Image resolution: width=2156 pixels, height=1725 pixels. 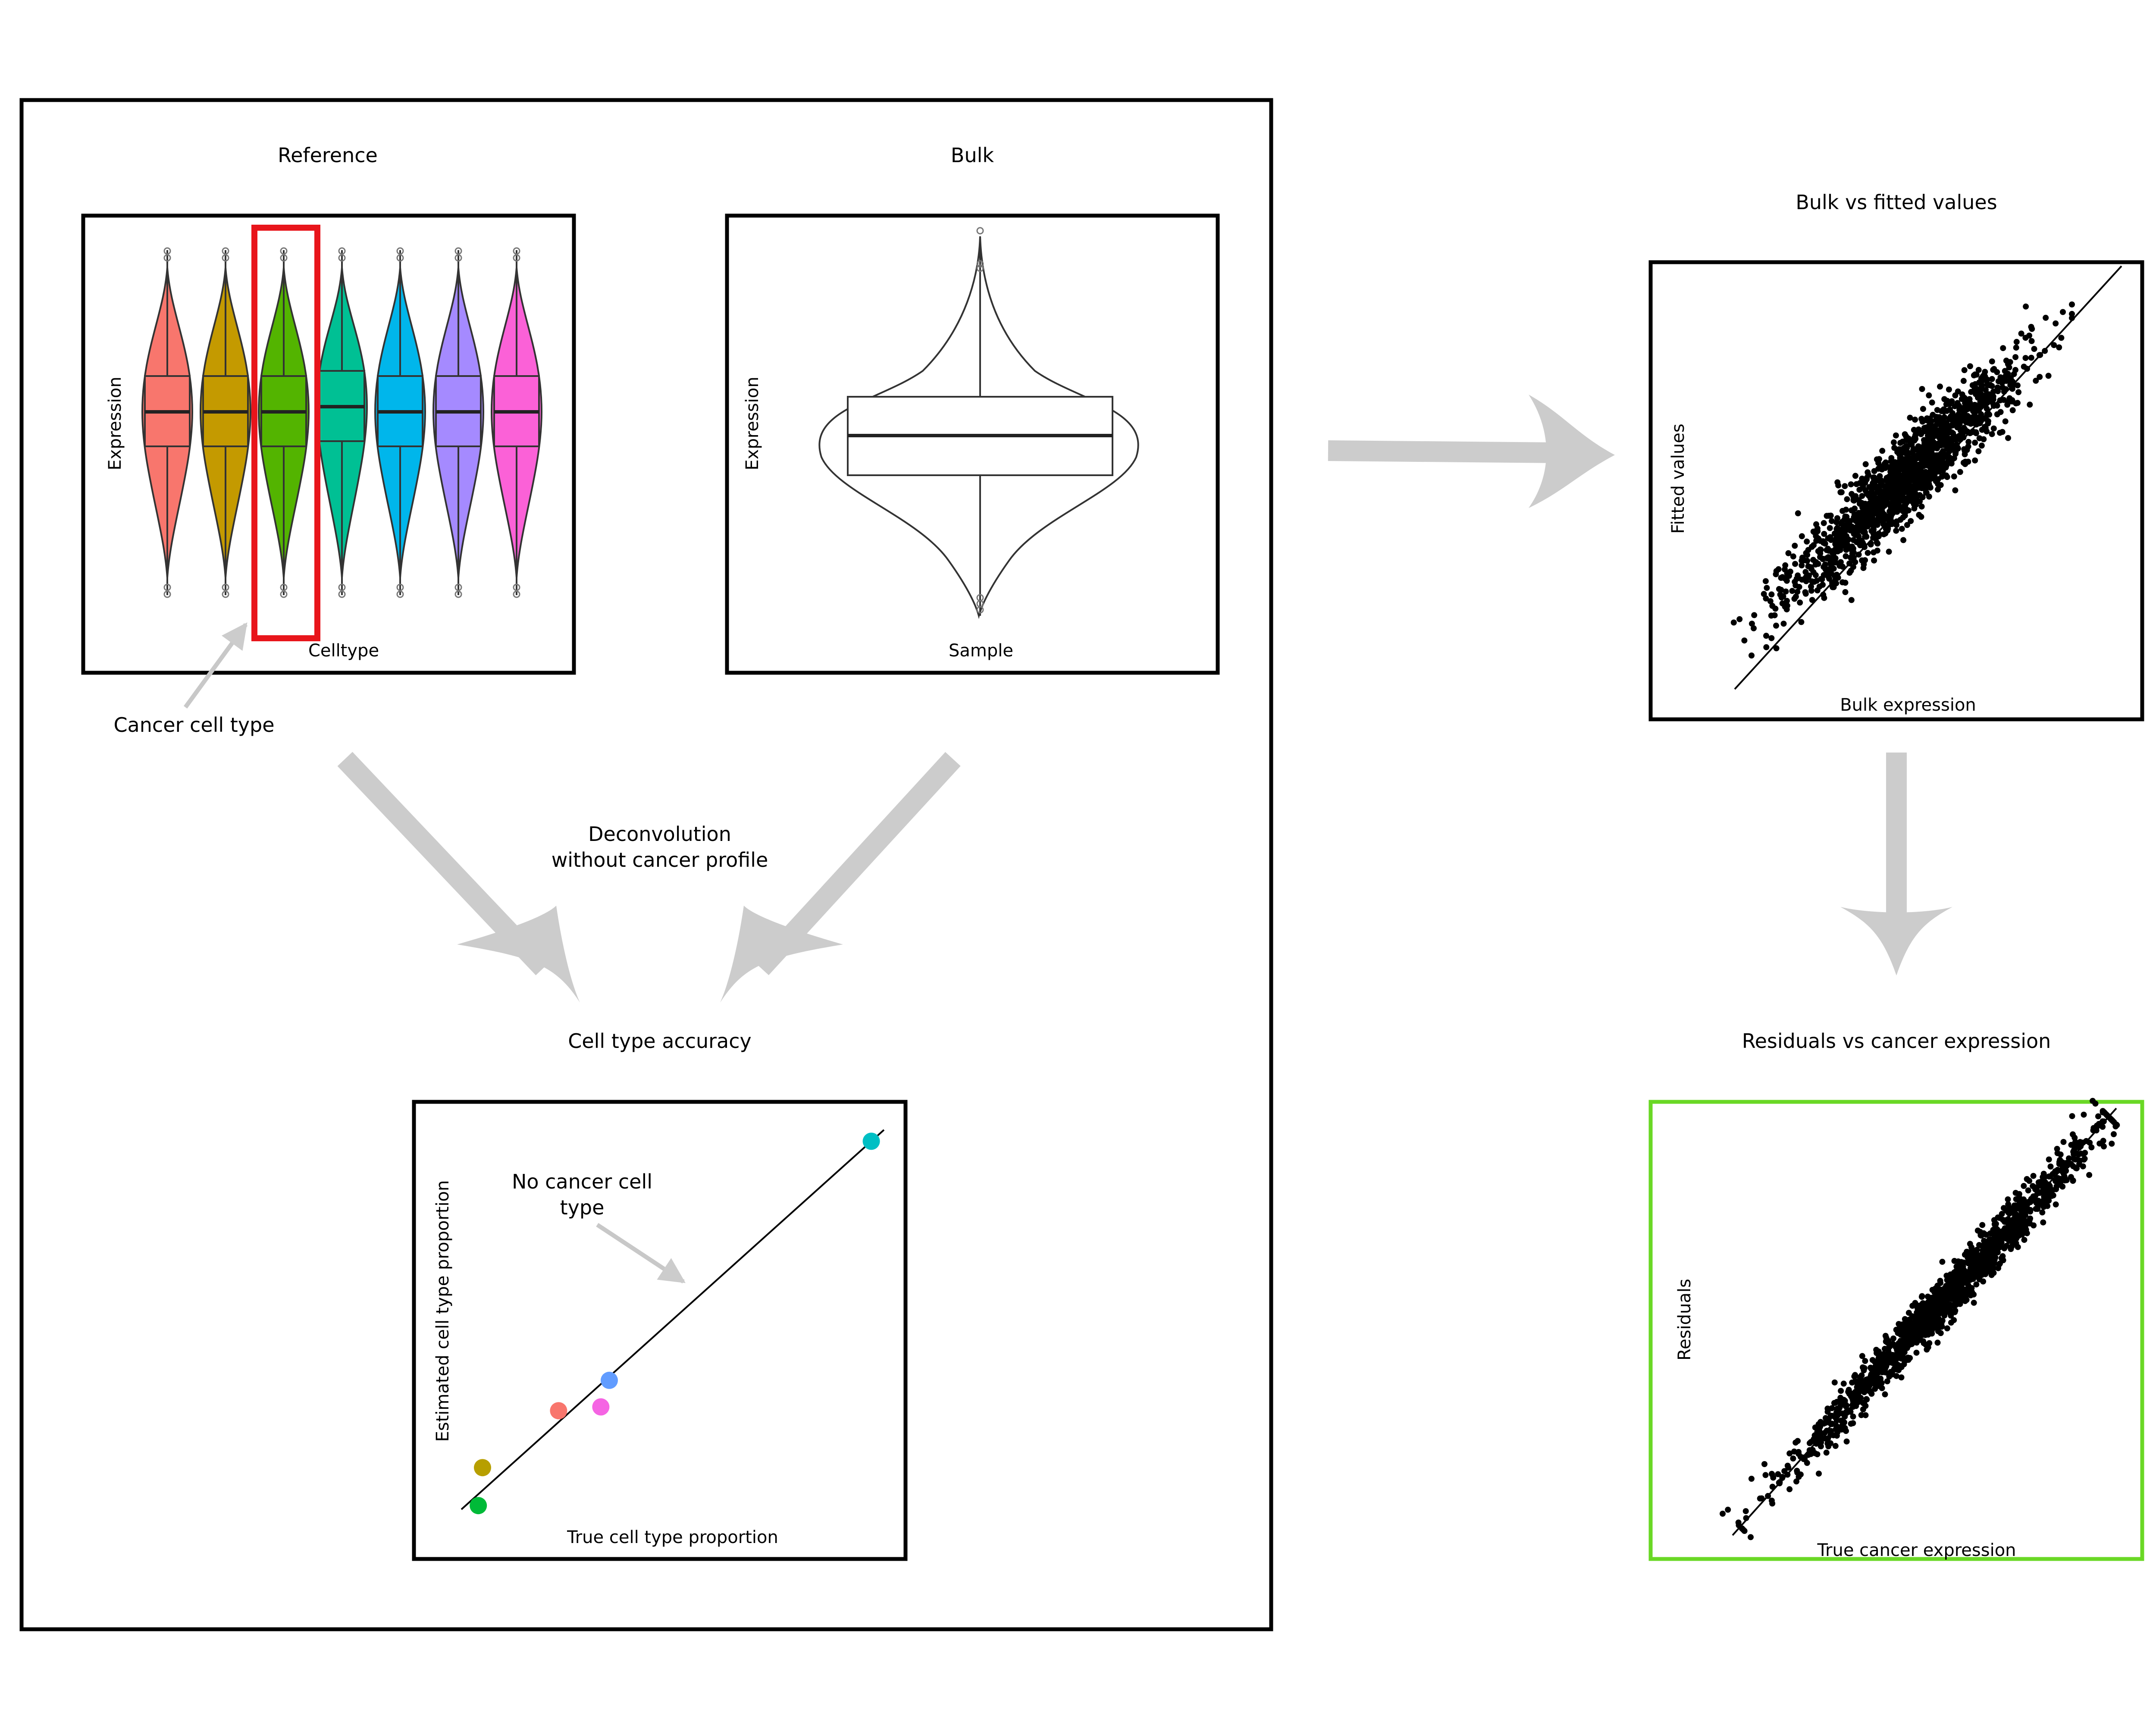 I want to click on bulk-xlabel: Sample, so click(x=981, y=651).